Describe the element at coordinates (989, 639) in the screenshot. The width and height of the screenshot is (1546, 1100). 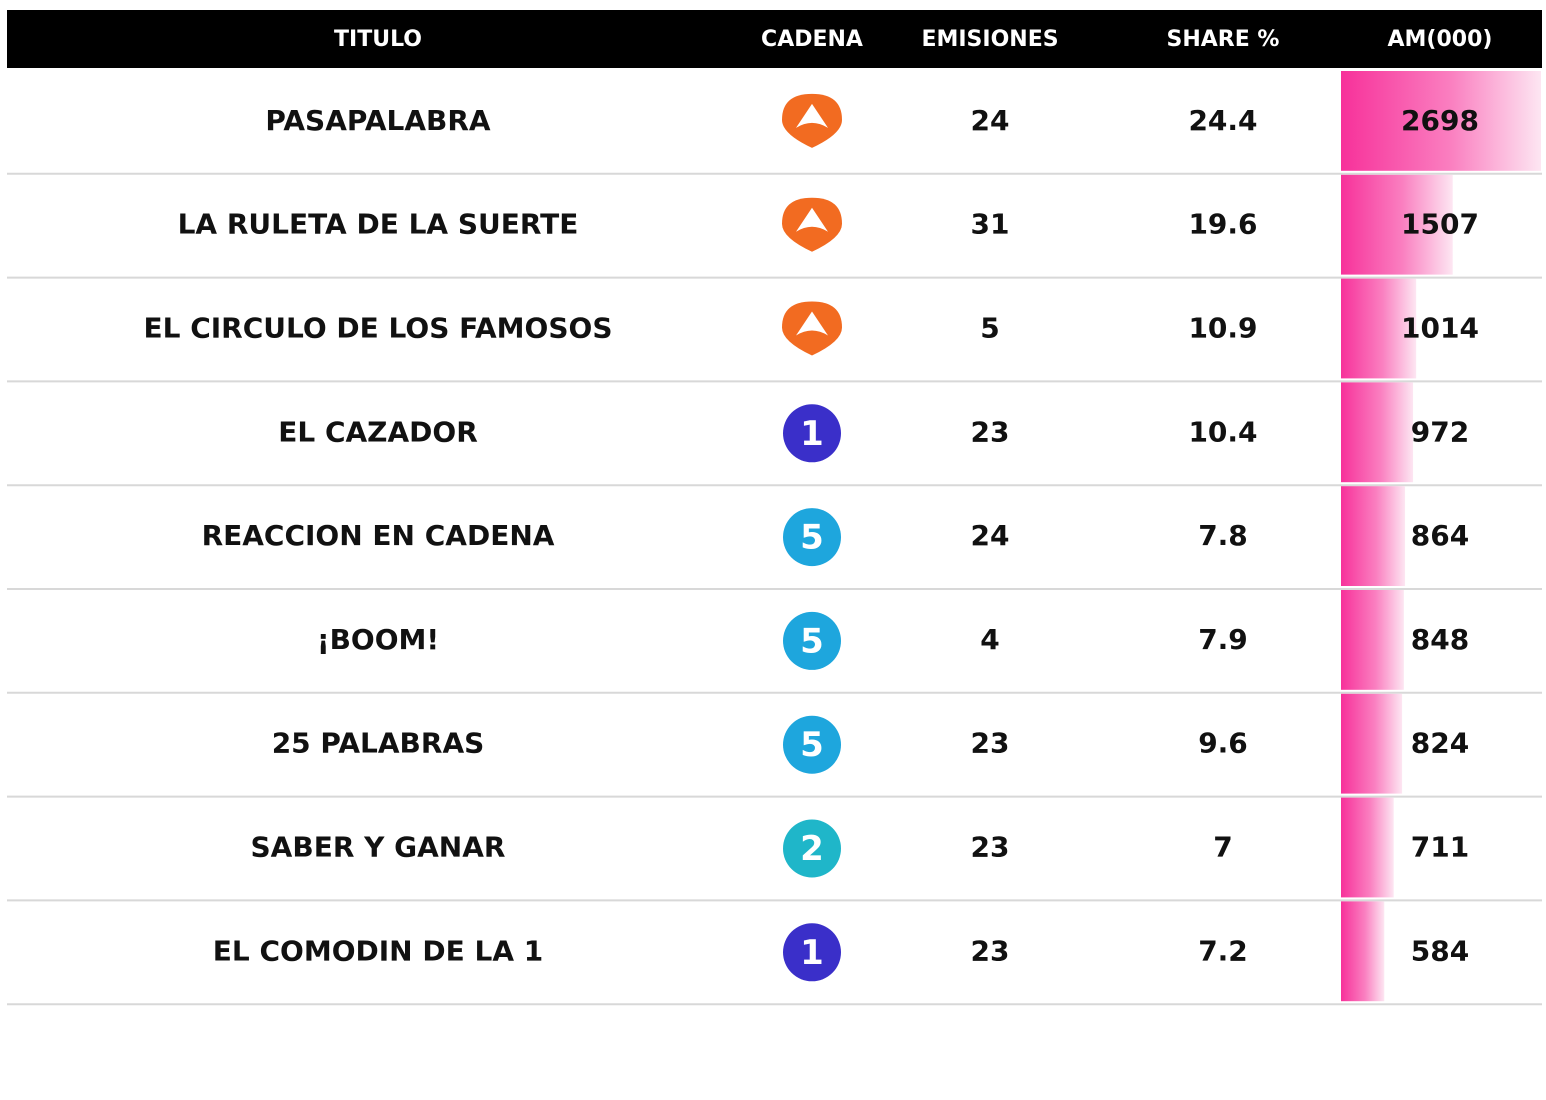
I see `emisiones-cell: 4` at that location.